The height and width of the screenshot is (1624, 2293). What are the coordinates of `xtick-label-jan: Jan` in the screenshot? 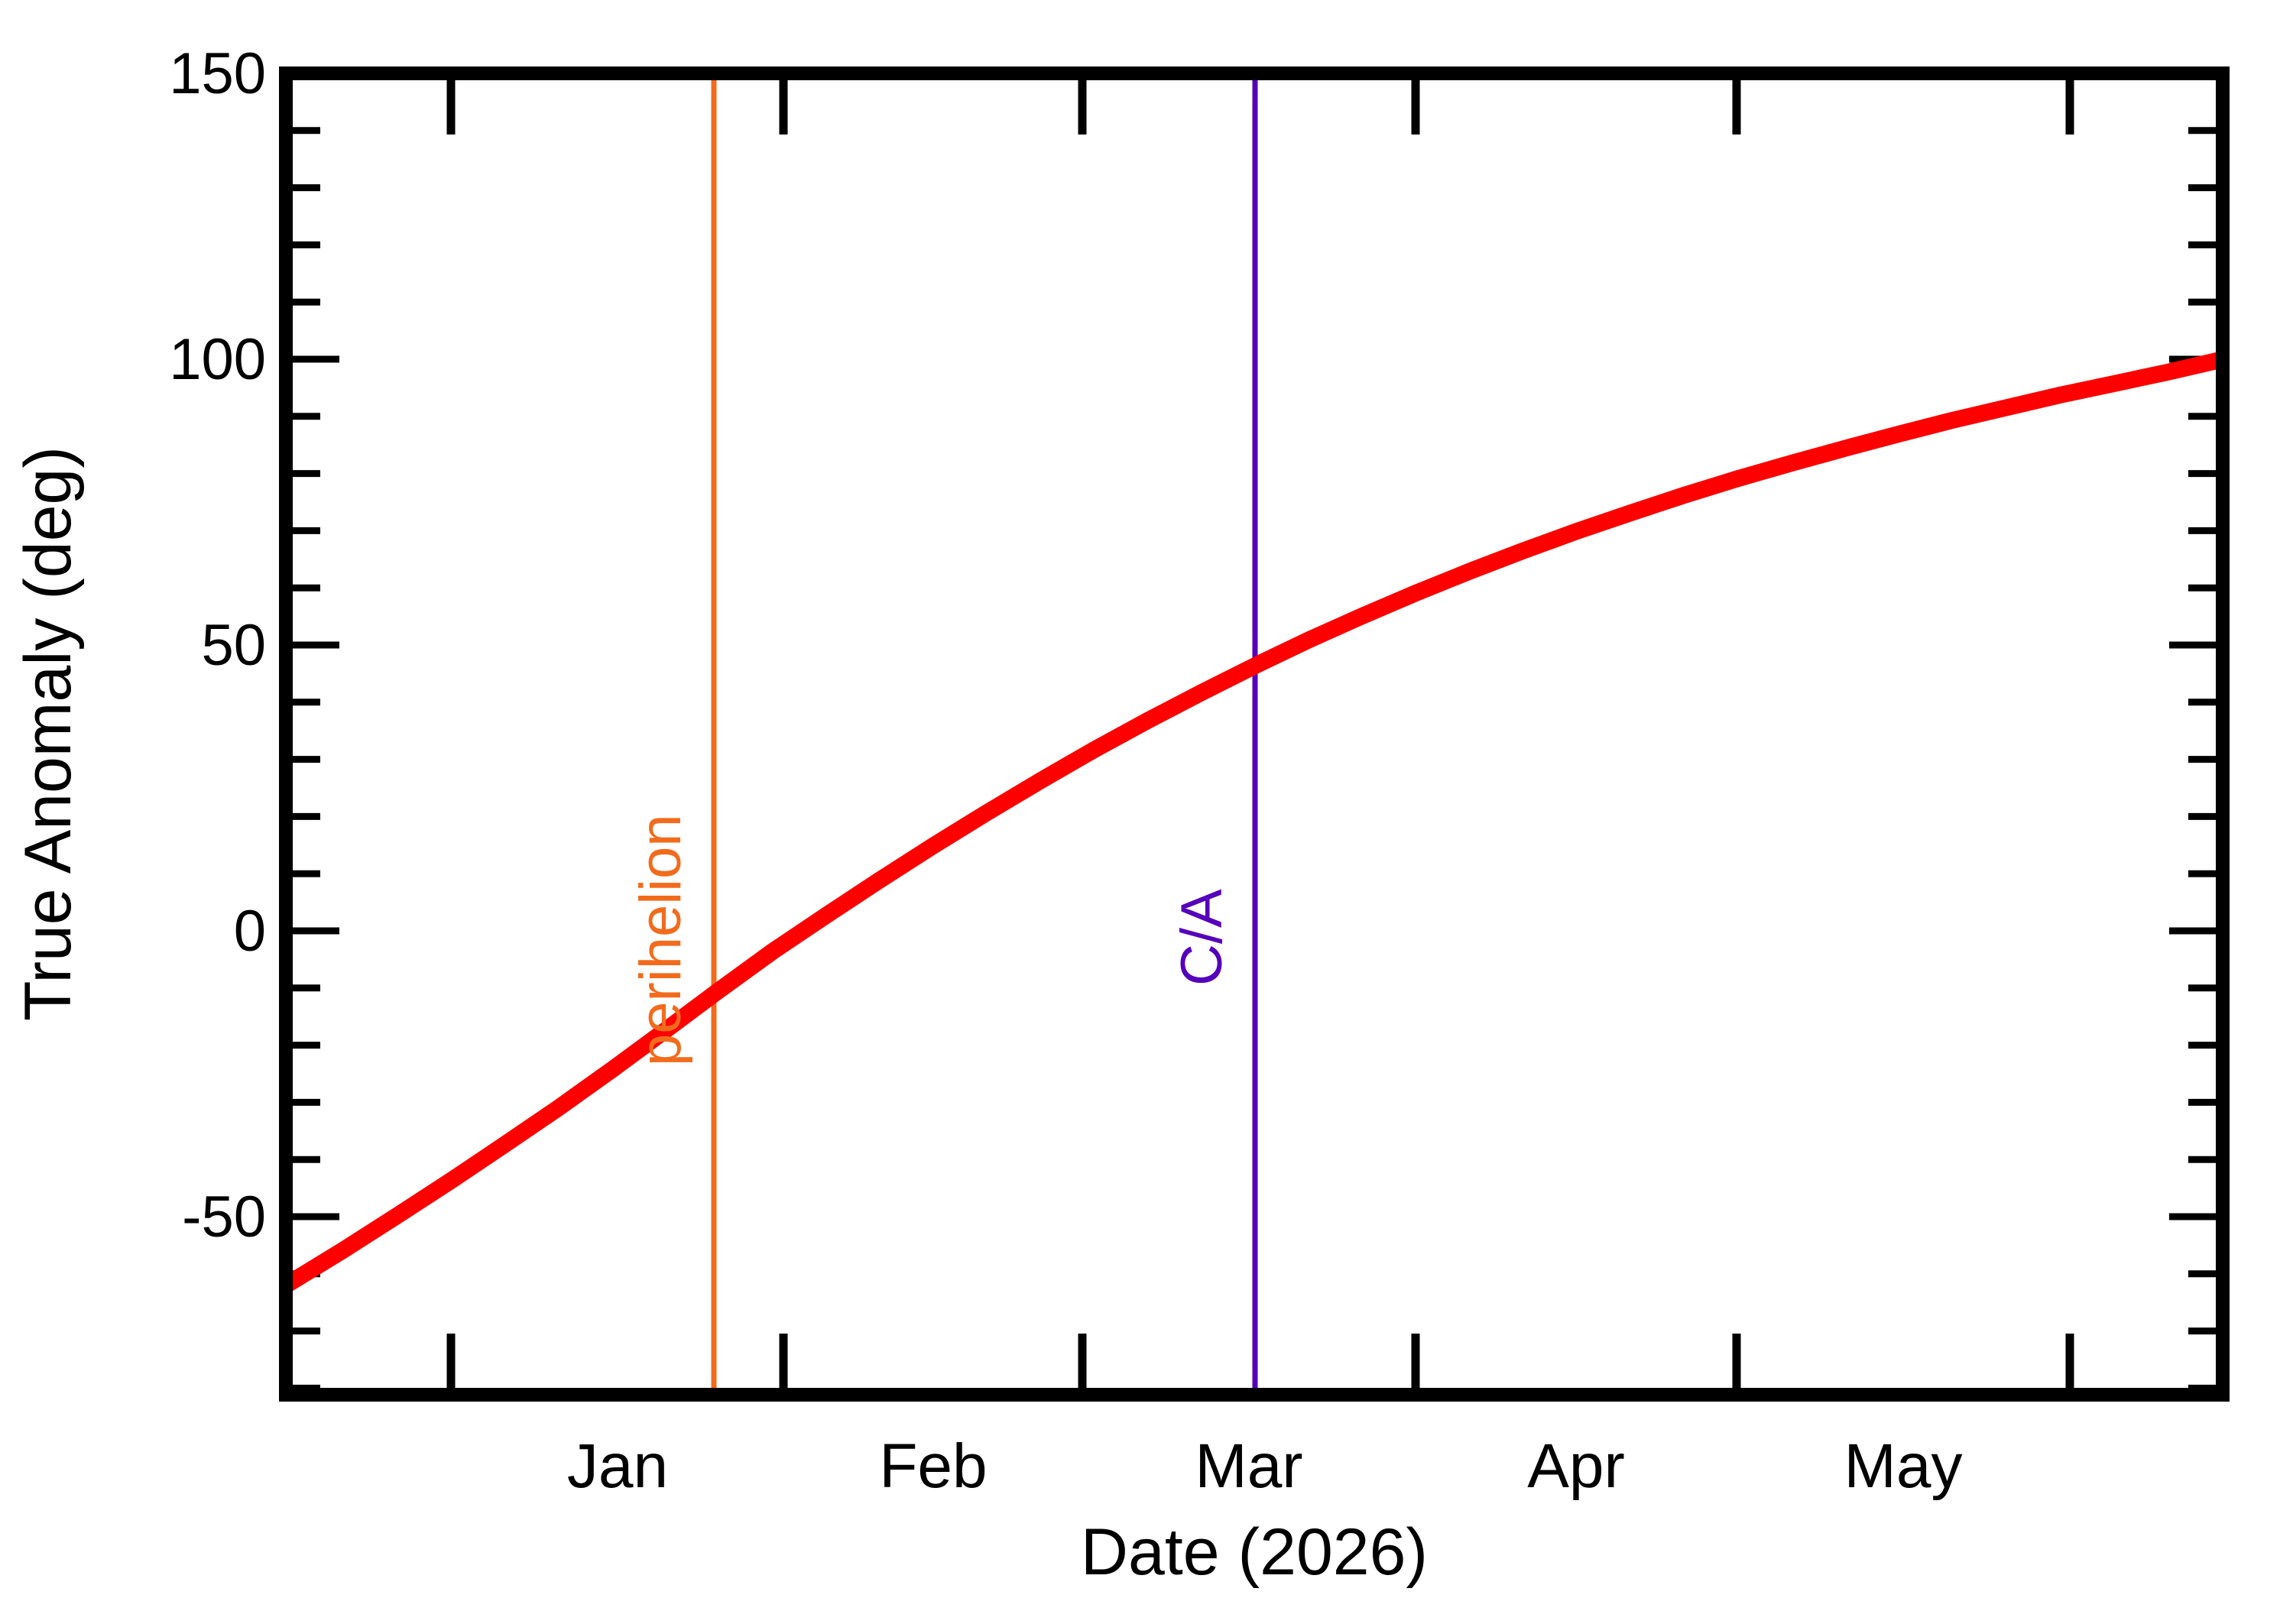 It's located at (617, 1466).